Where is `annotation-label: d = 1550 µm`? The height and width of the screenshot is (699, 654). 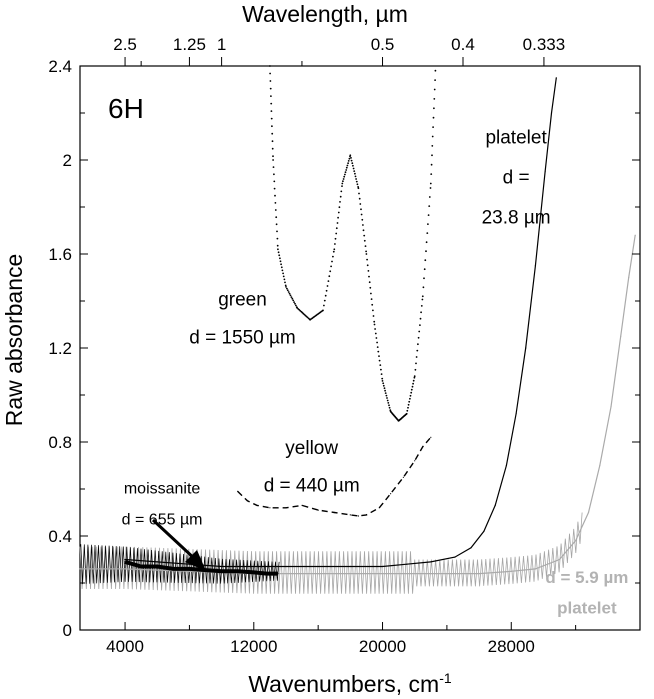
annotation-label: d = 1550 µm is located at coordinates (242, 337).